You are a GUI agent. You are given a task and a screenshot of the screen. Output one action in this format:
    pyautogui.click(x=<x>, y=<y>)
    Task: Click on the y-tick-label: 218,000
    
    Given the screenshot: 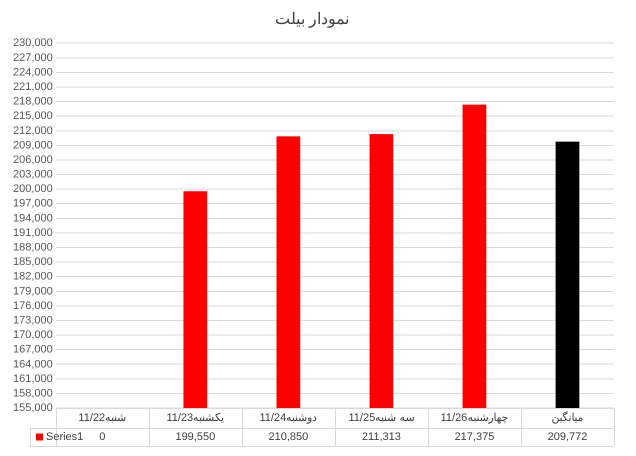 What is the action you would take?
    pyautogui.click(x=32, y=102)
    